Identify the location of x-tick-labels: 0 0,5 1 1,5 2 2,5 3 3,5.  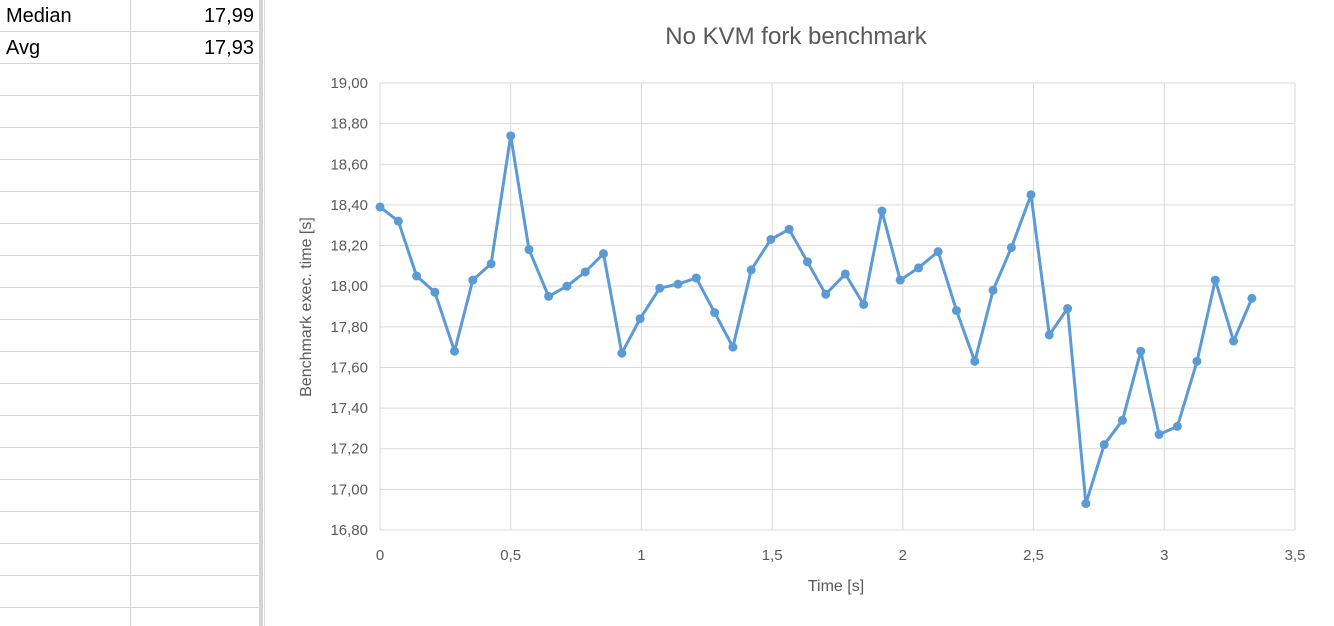
(841, 555).